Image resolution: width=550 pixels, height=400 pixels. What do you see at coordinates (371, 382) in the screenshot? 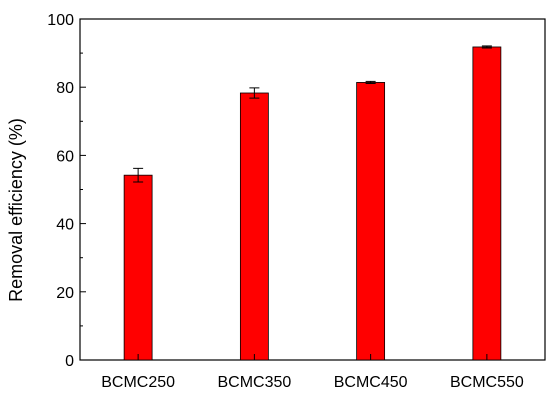
I see `x-tick-label: BCMC450` at bounding box center [371, 382].